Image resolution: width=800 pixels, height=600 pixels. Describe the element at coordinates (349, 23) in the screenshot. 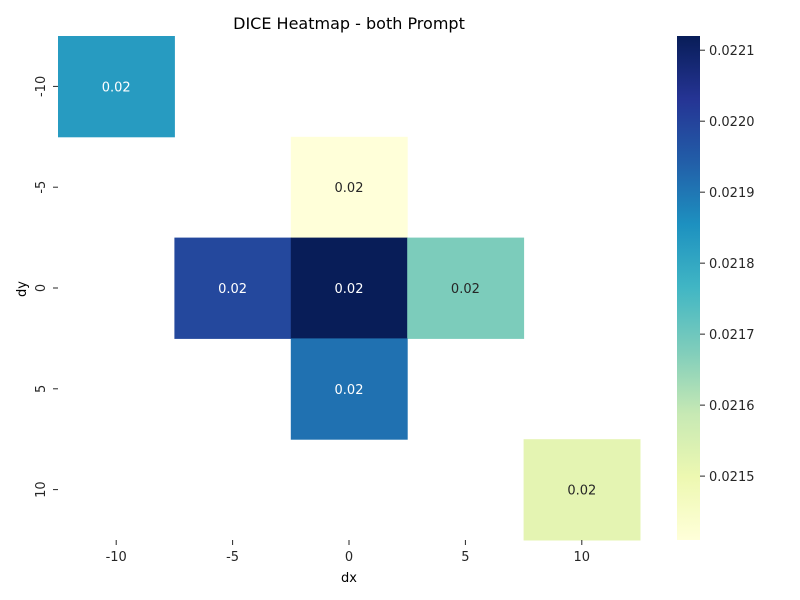

I see `chart-title: DICE Heatmap - both Prompt` at that location.